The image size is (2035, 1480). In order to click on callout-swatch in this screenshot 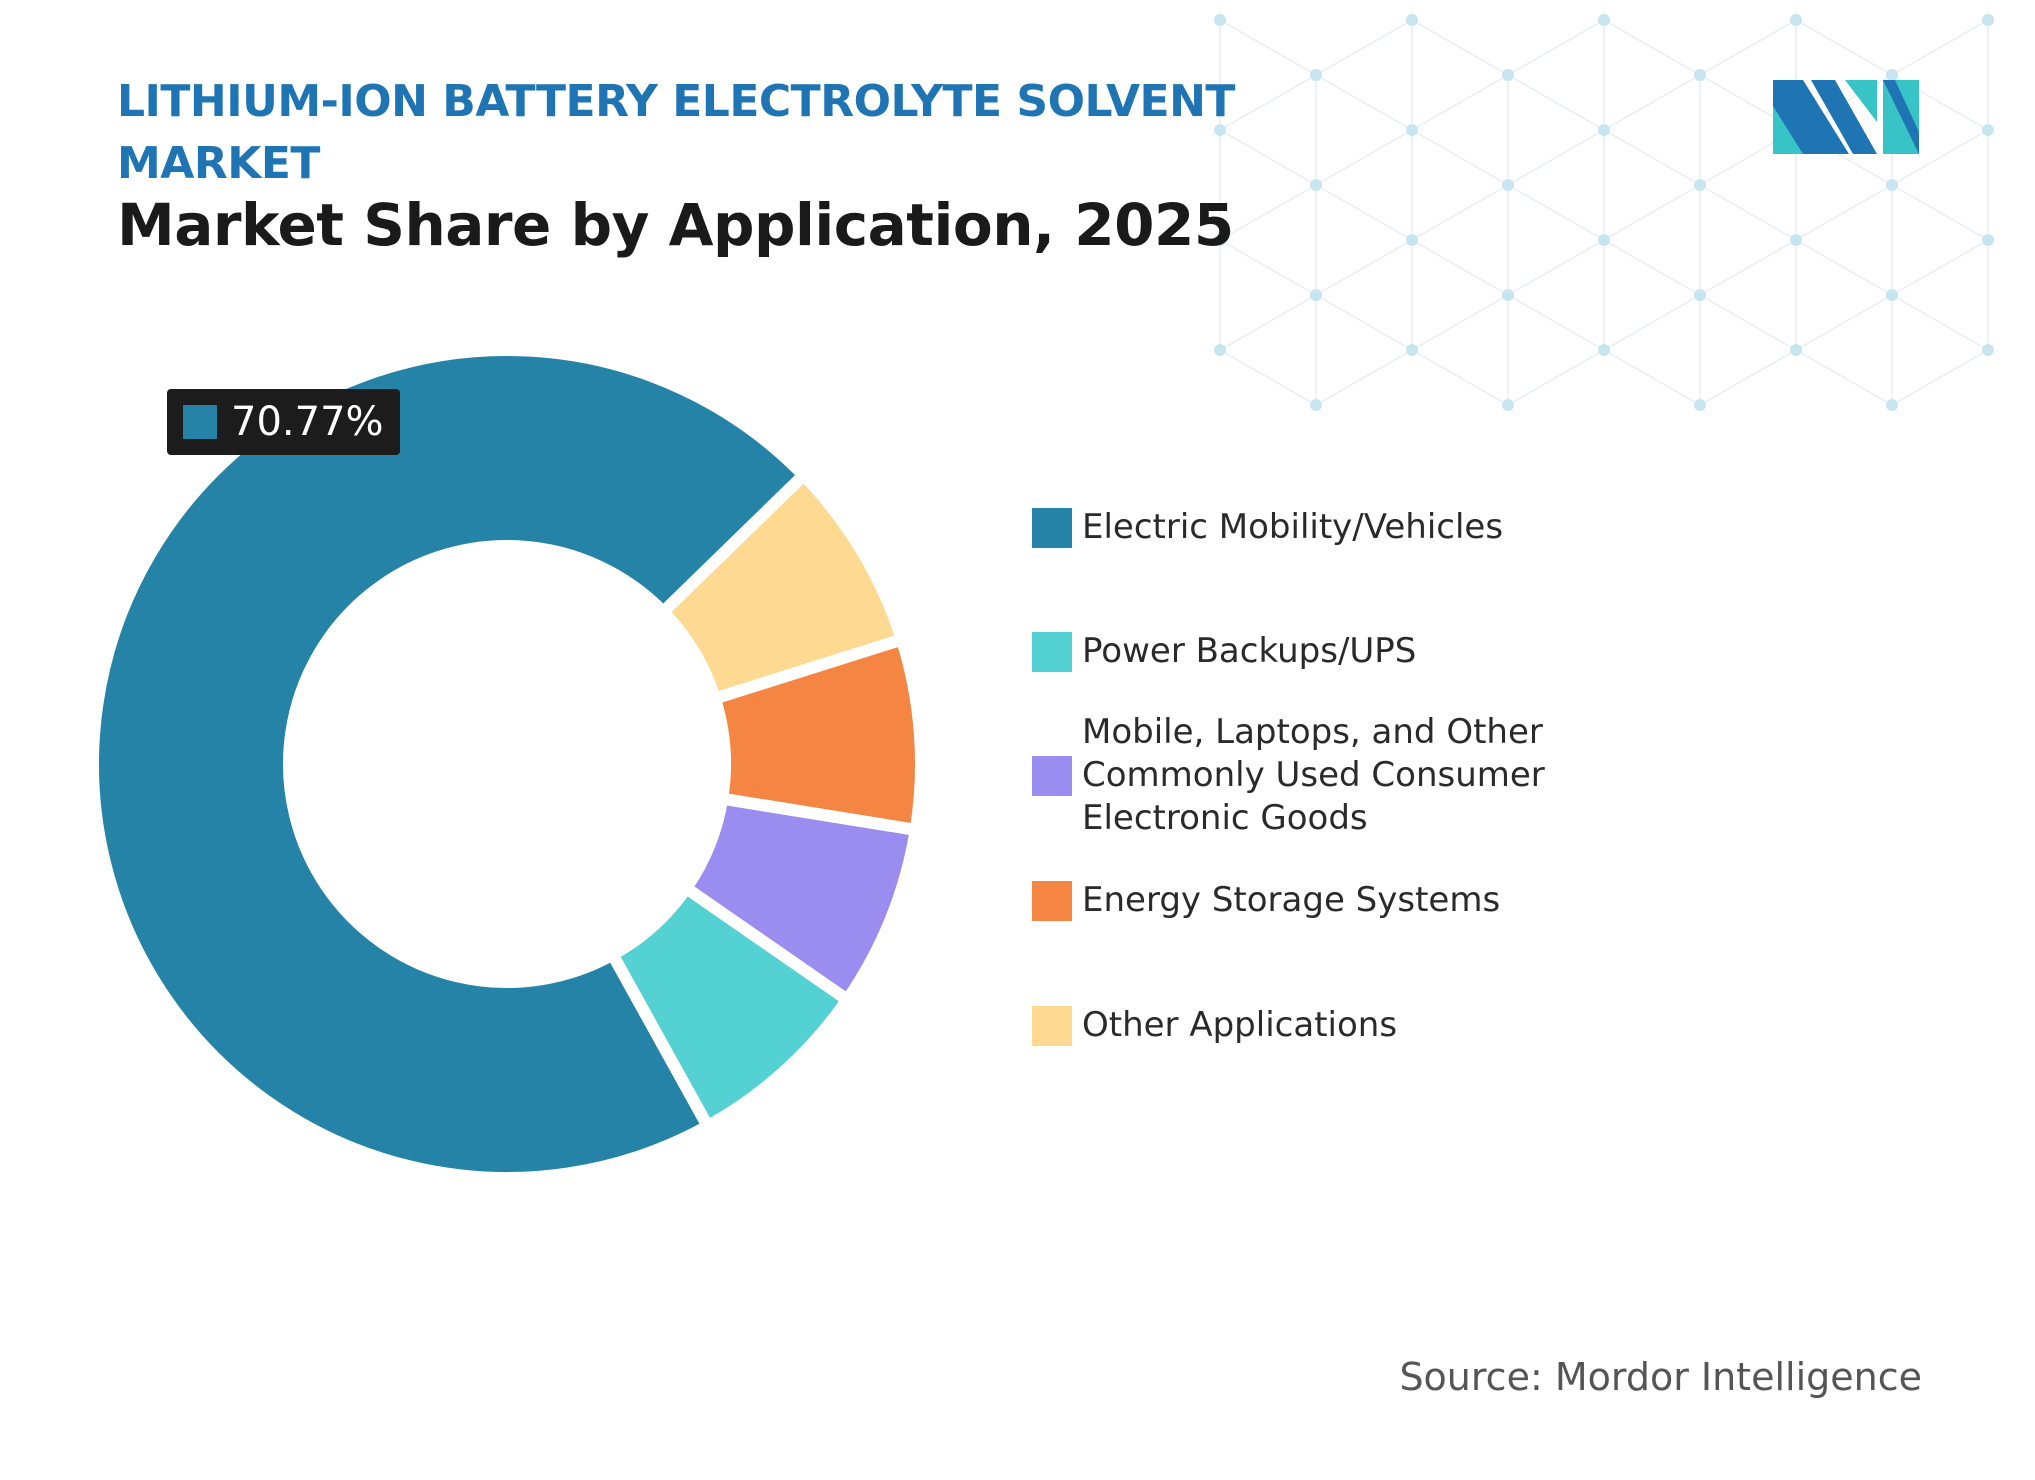, I will do `click(200, 422)`.